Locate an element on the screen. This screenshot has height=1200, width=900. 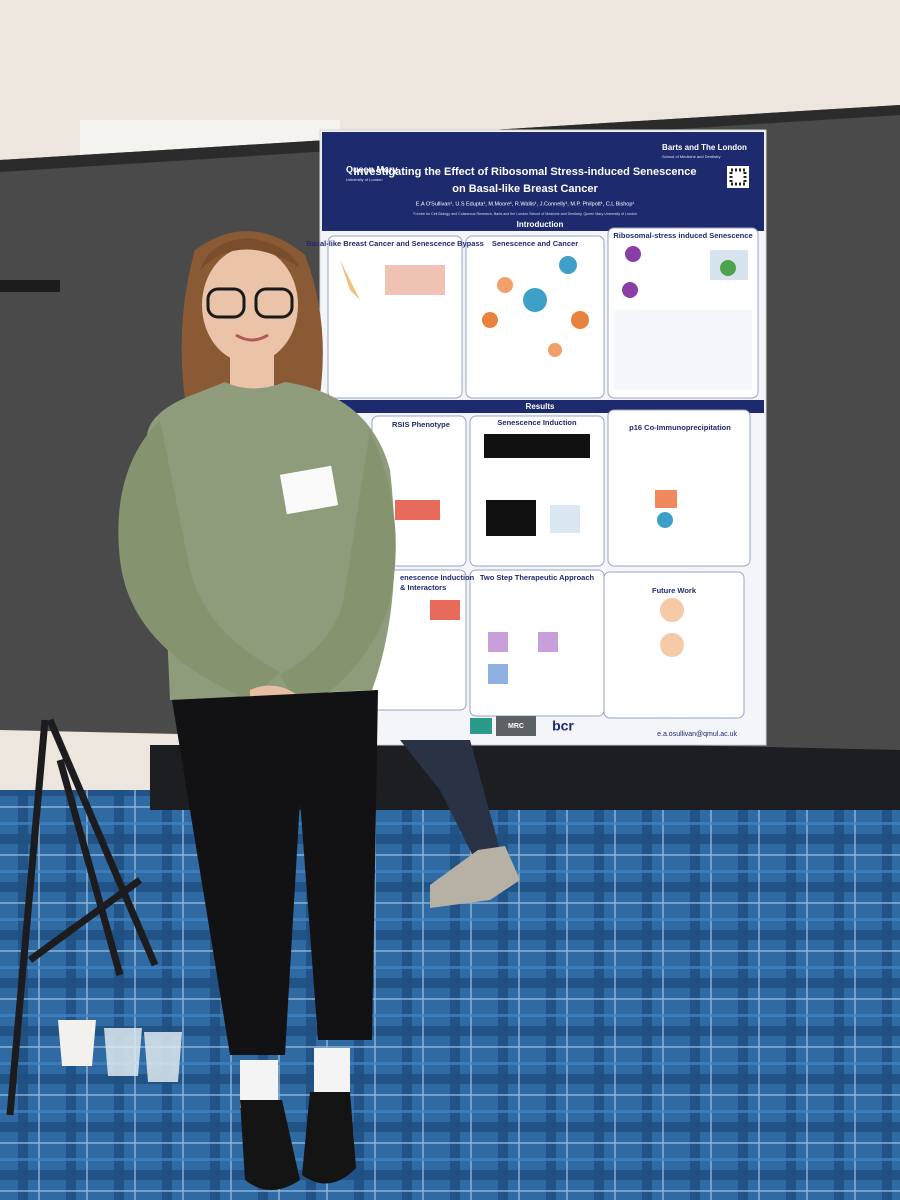
panel-title: & Interactors is located at coordinates (423, 587).